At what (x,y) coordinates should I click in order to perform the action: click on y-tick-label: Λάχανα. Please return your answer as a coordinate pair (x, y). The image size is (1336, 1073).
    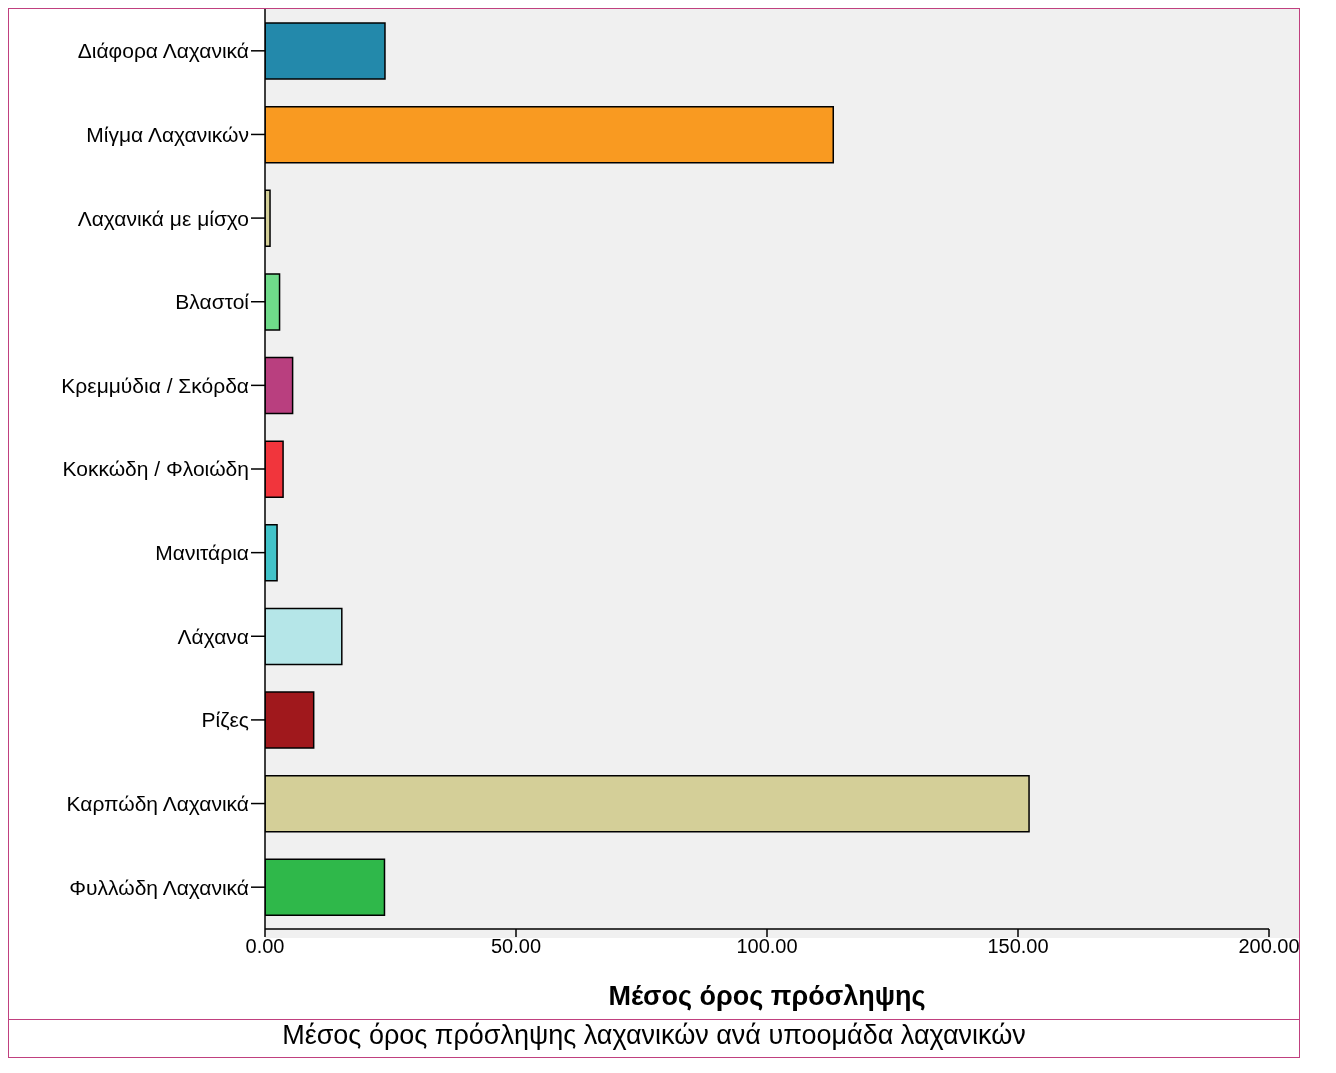
    Looking at the image, I should click on (213, 636).